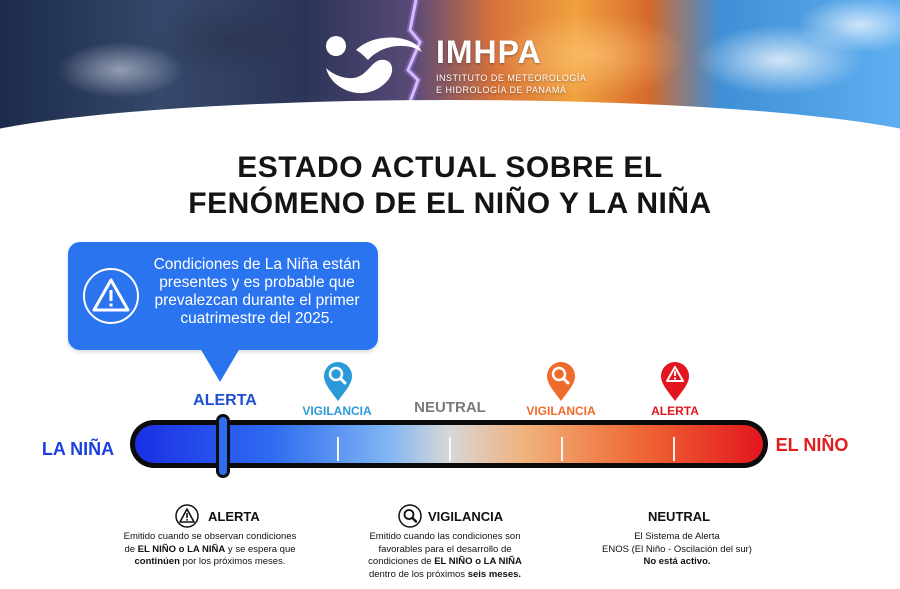  Describe the element at coordinates (401, 561) in the screenshot. I see `text-fragment: condiciones de` at that location.